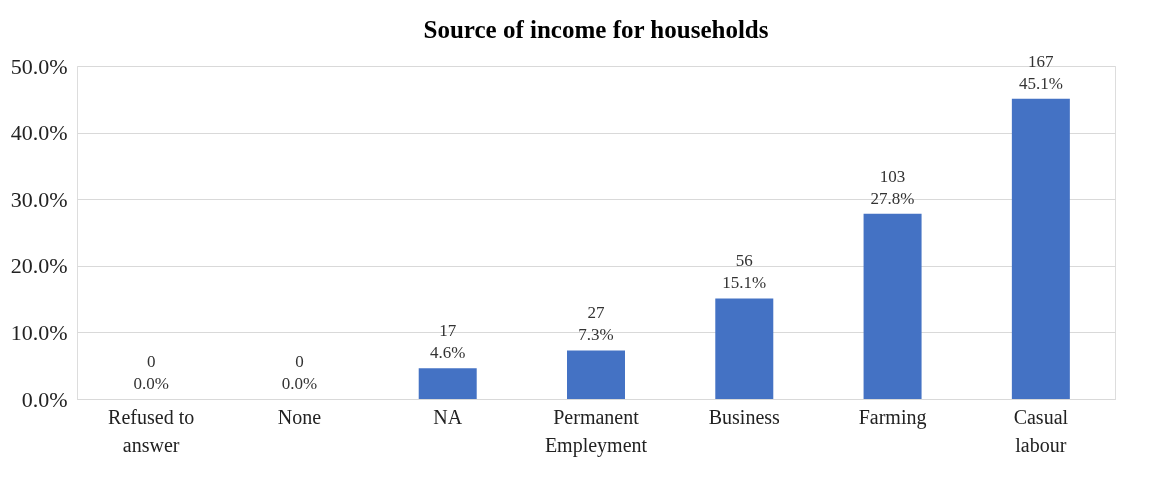 Image resolution: width=1155 pixels, height=477 pixels. Describe the element at coordinates (744, 416) in the screenshot. I see `x-tick-label: Business` at that location.